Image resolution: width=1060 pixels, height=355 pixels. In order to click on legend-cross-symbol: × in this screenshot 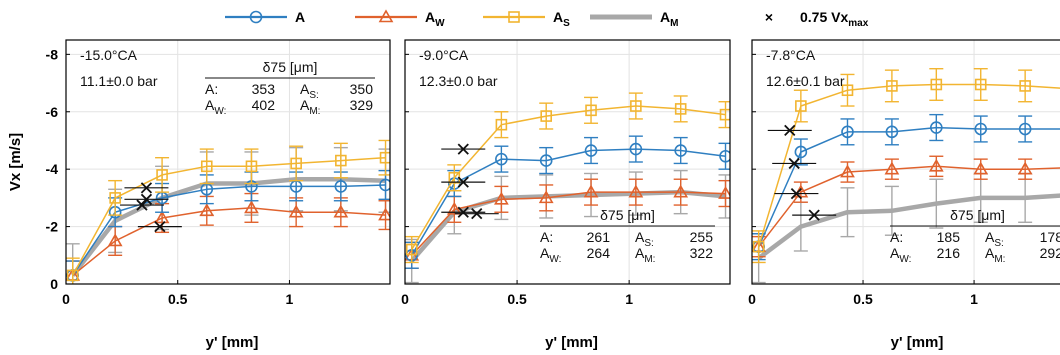, I will do `click(769, 17)`.